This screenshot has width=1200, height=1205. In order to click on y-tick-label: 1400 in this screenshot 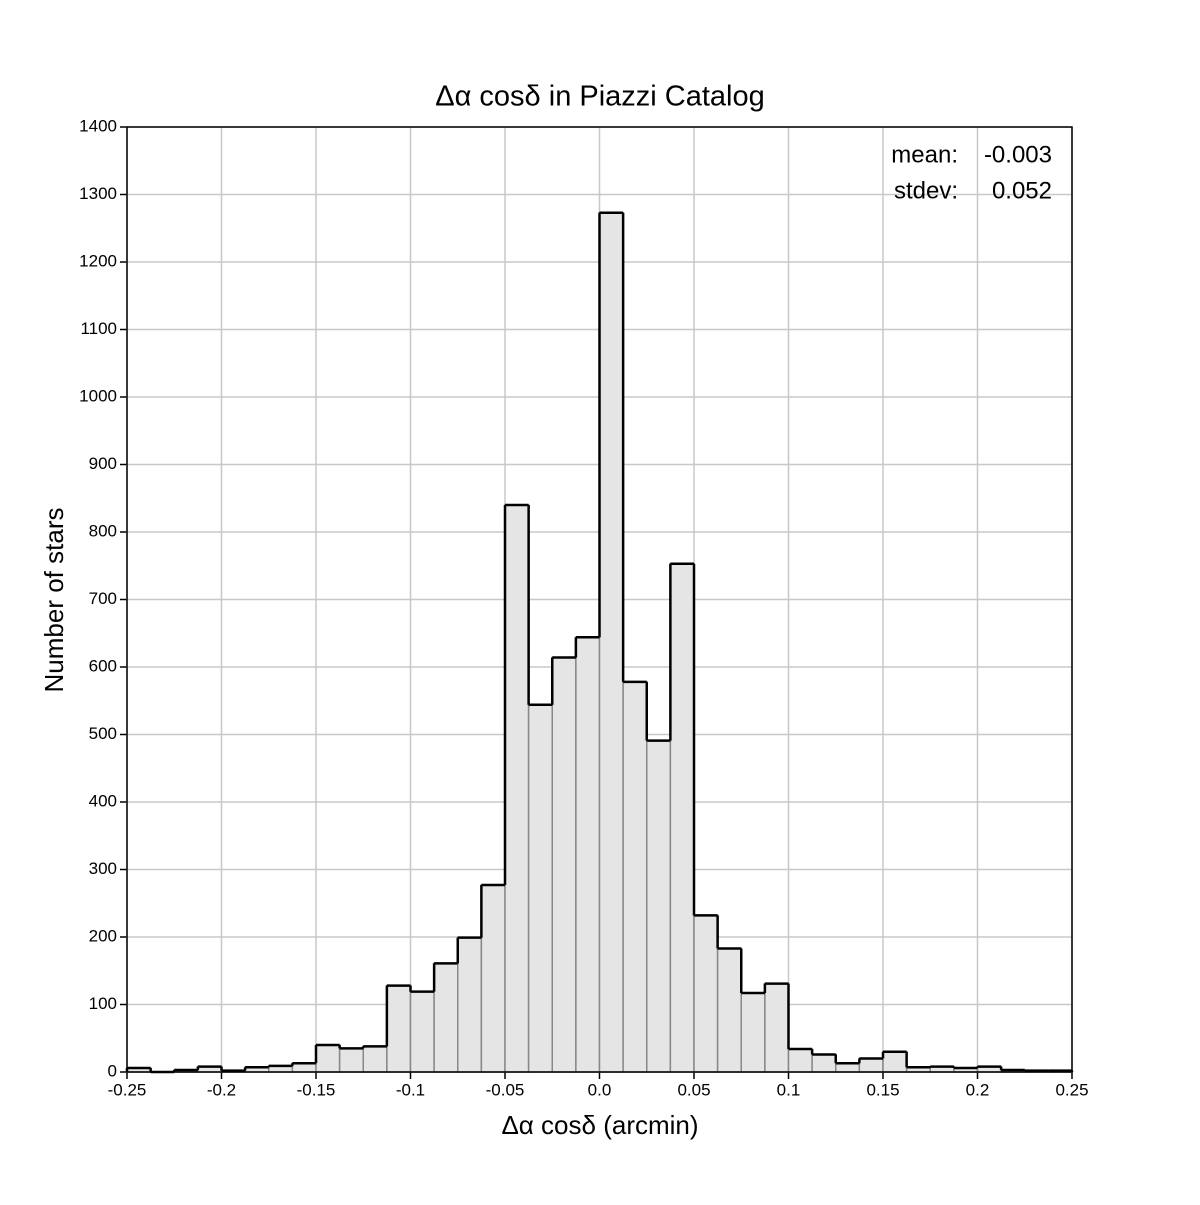, I will do `click(98, 125)`.